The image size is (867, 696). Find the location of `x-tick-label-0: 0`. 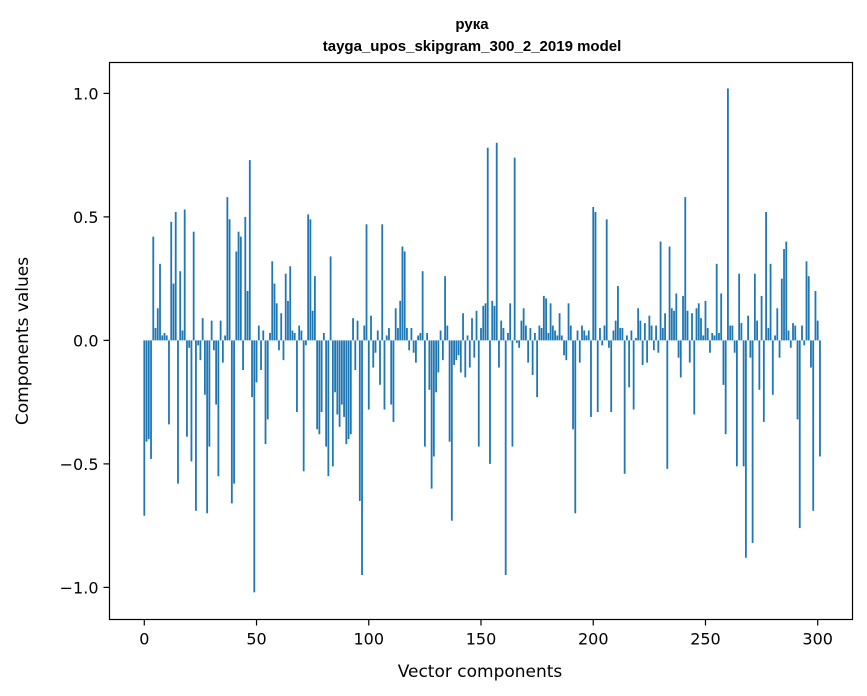

x-tick-label-0: 0 is located at coordinates (144, 639).